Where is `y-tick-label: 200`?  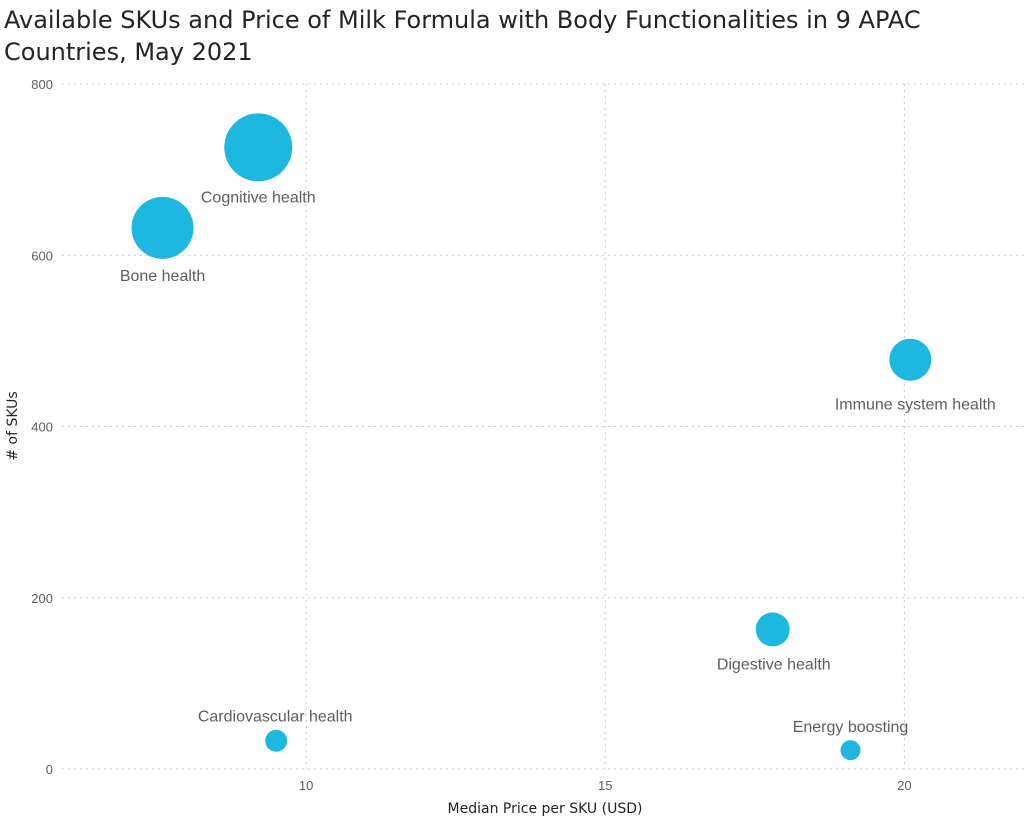
y-tick-label: 200 is located at coordinates (42, 598).